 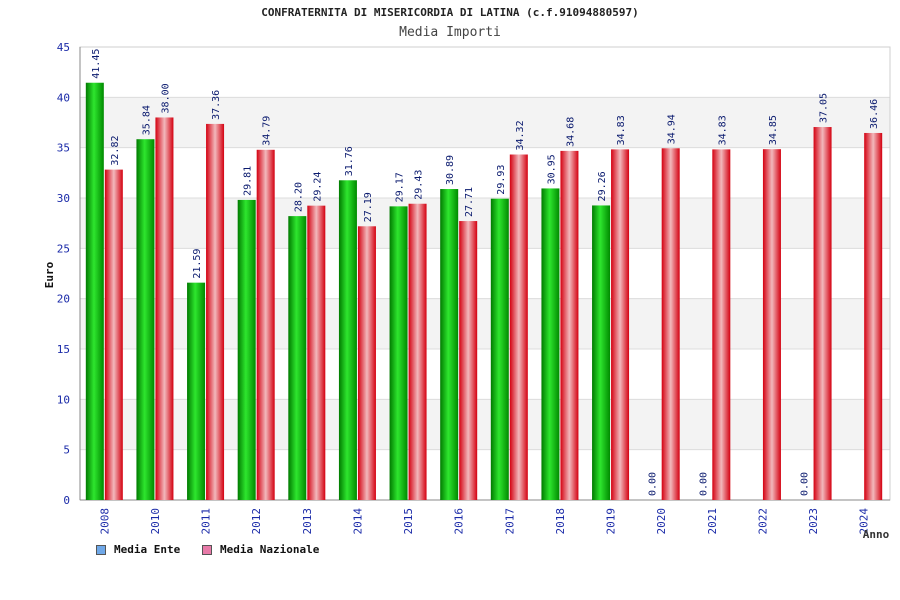 What do you see at coordinates (248, 181) in the screenshot?
I see `data-label: 29.81` at bounding box center [248, 181].